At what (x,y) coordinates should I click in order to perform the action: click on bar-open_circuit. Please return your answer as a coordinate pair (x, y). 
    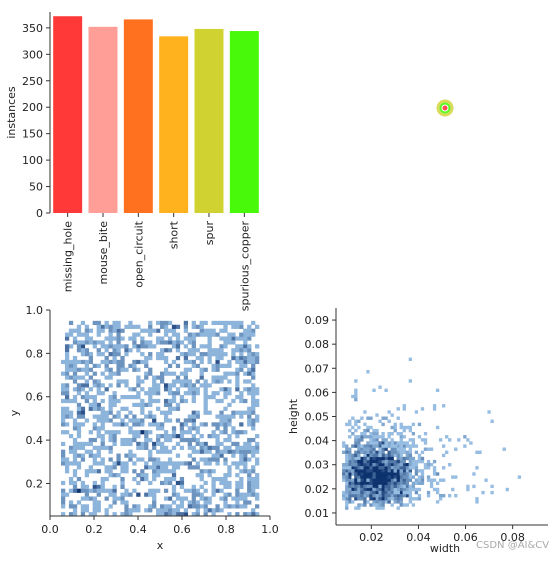
    Looking at the image, I should click on (138, 116).